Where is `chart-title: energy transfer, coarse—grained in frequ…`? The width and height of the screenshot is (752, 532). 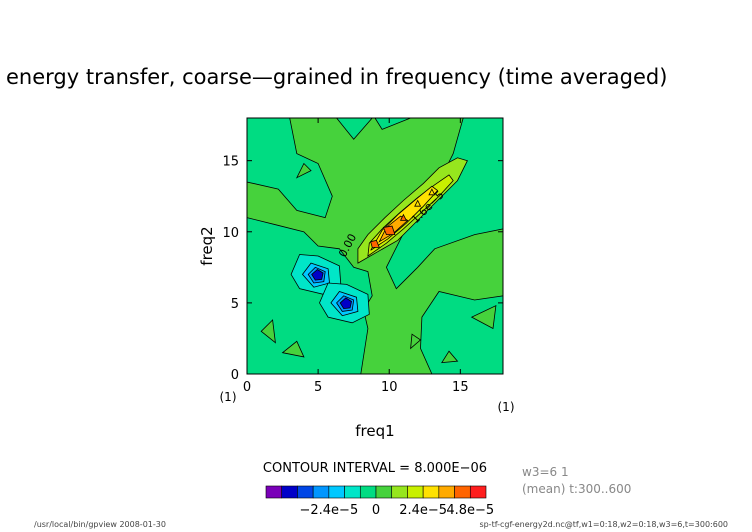 chart-title: energy transfer, coarse—grained in frequ… is located at coordinates (336, 77).